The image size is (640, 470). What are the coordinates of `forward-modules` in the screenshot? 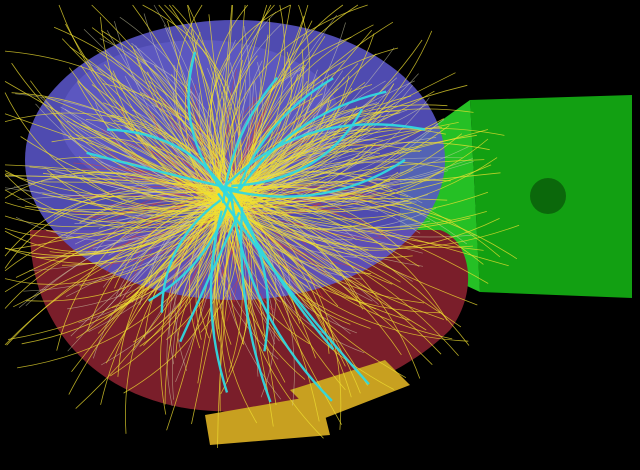 It's located at (307, 402).